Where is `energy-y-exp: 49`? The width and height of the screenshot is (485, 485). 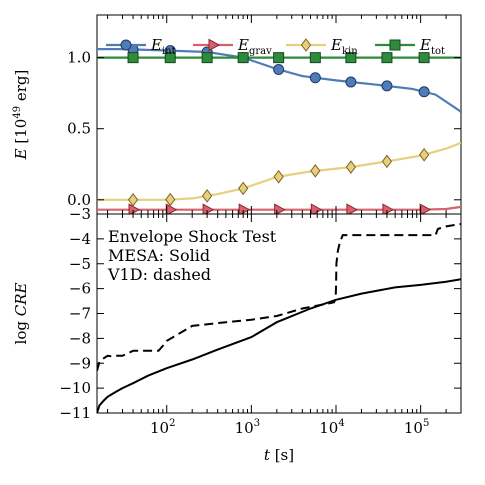 energy-y-exp: 49 is located at coordinates (17, 112).